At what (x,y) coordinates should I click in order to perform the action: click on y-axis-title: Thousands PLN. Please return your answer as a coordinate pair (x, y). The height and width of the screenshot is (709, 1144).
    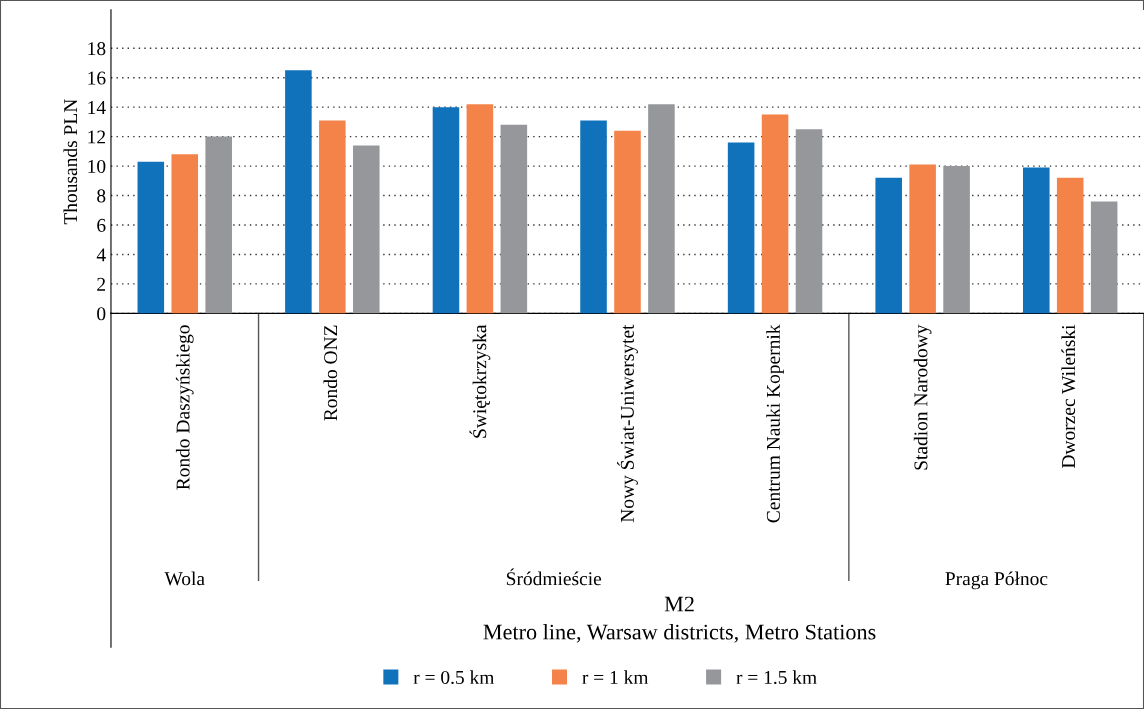
    Looking at the image, I should click on (70, 162).